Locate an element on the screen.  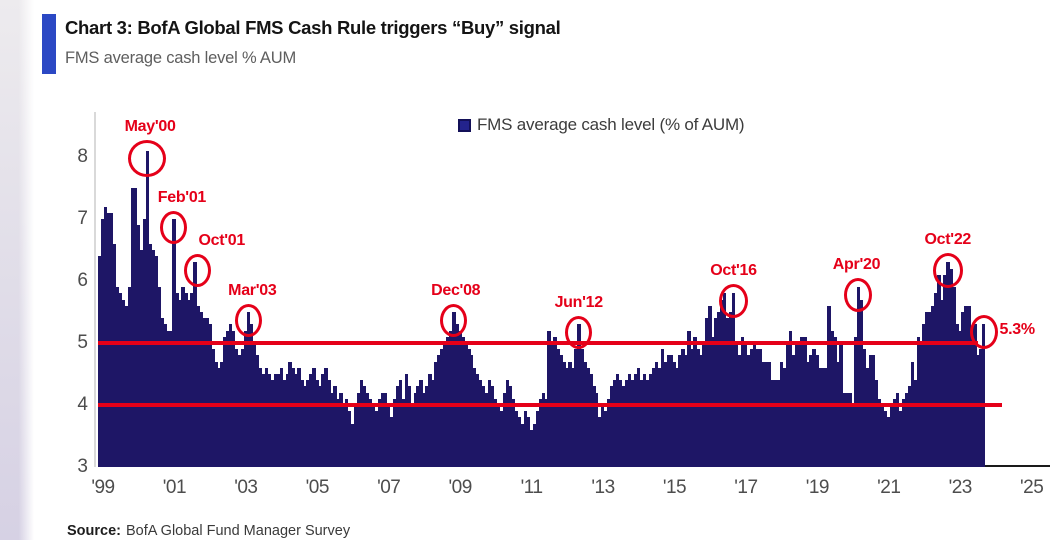
title-accent-bar is located at coordinates (49, 44).